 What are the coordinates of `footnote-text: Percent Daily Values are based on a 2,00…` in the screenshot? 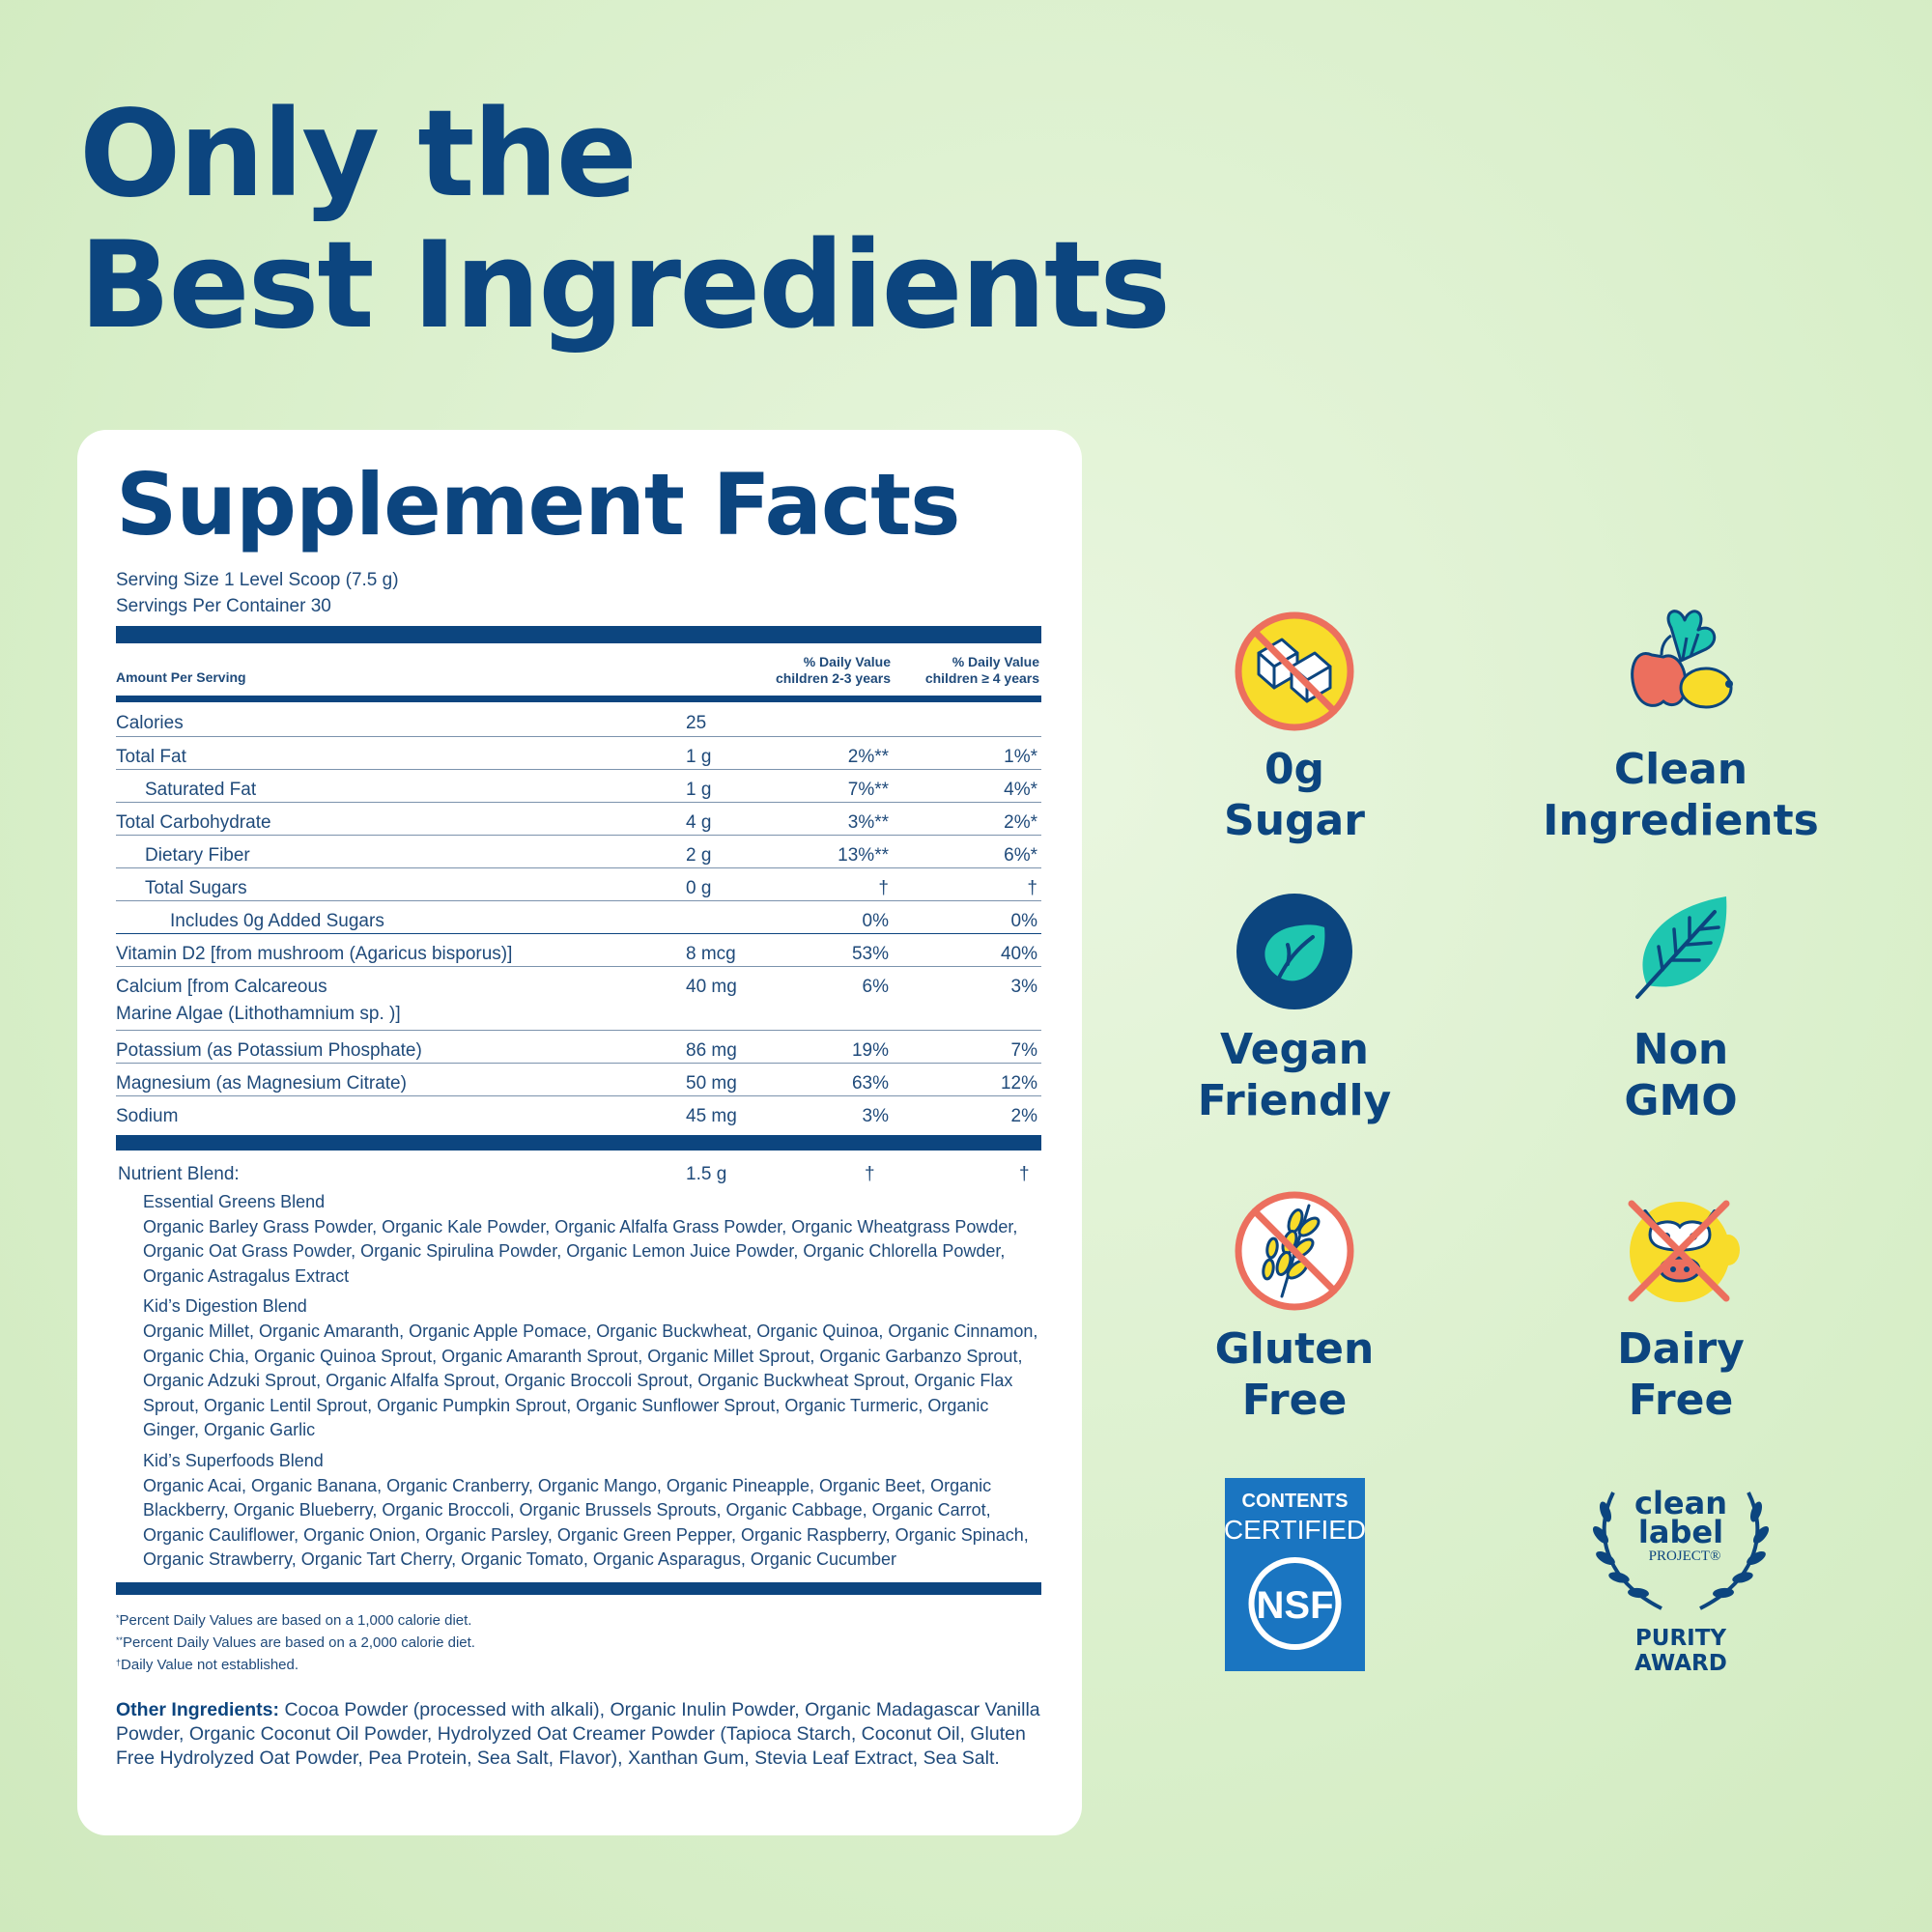 It's located at (299, 1642).